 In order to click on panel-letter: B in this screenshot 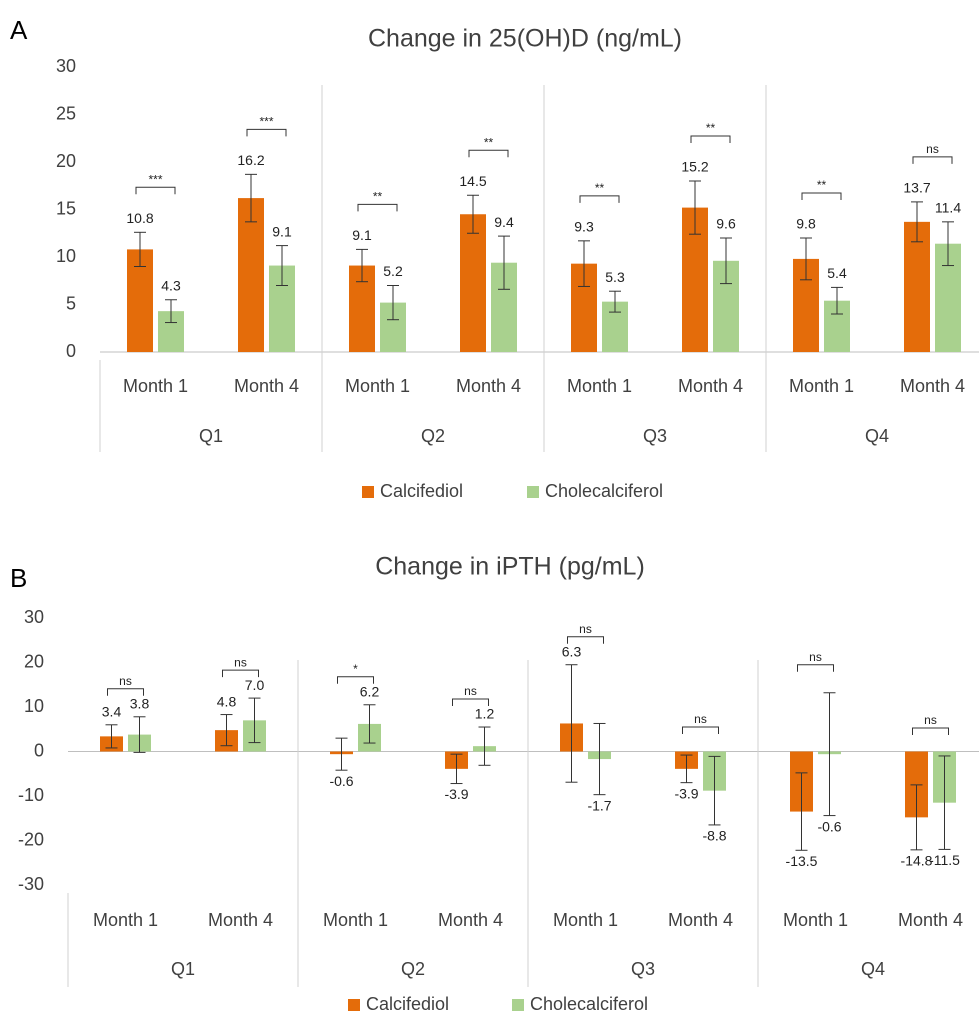, I will do `click(18, 578)`.